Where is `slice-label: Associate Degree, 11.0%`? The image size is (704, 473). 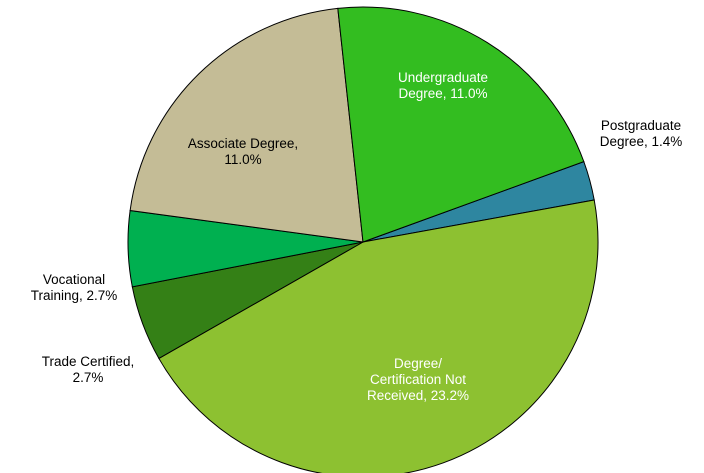 slice-label: Associate Degree, 11.0% is located at coordinates (243, 151).